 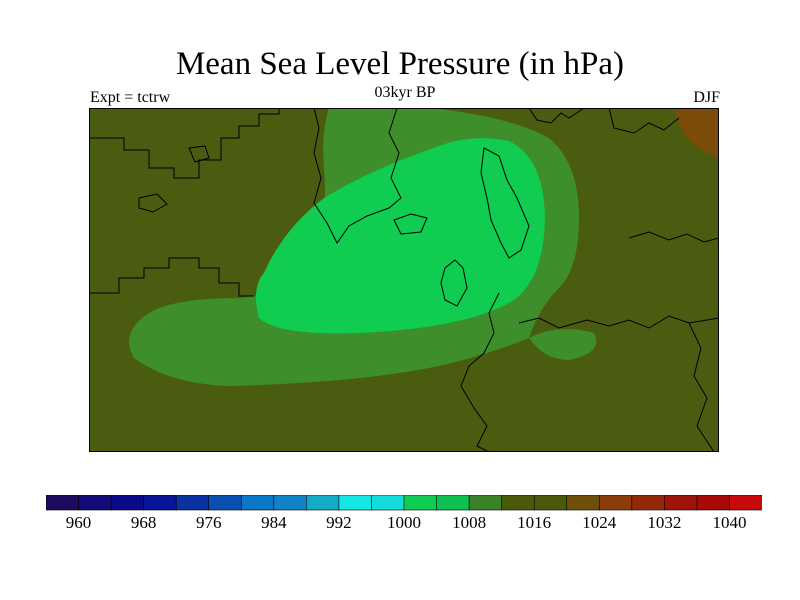 What do you see at coordinates (400, 64) in the screenshot?
I see `map-title: Mean Sea Level Pressure (in hPa)` at bounding box center [400, 64].